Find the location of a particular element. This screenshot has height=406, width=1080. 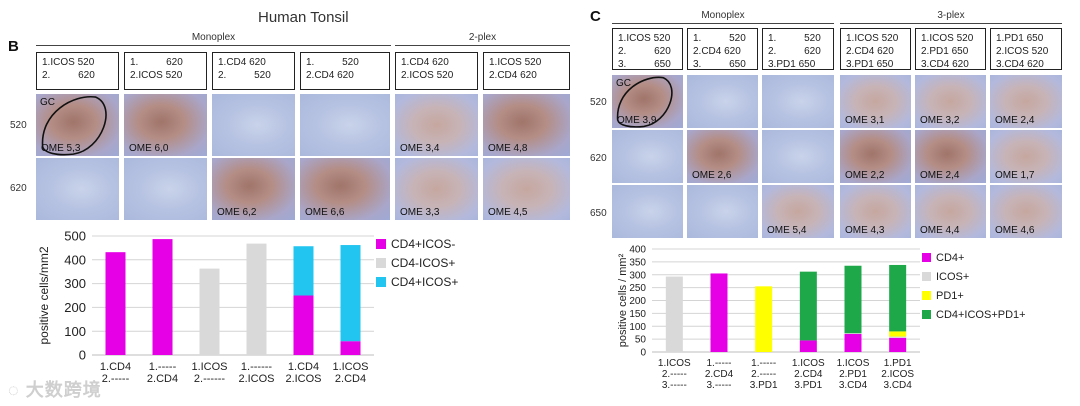

panel-c-tile-r1-c6: OME 2,4 is located at coordinates (1026, 101).